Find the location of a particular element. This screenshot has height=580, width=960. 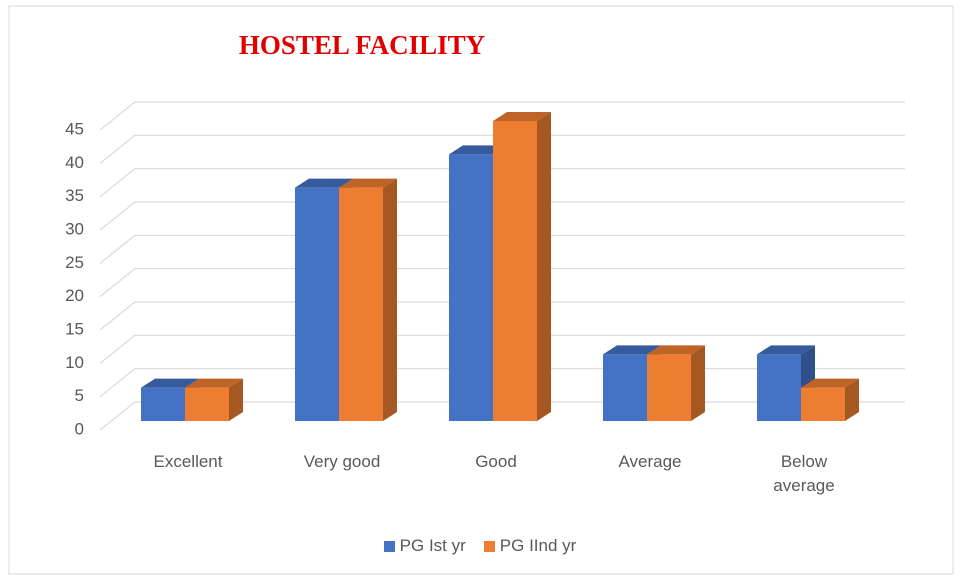

y-tick-label: 20 is located at coordinates (74, 295).